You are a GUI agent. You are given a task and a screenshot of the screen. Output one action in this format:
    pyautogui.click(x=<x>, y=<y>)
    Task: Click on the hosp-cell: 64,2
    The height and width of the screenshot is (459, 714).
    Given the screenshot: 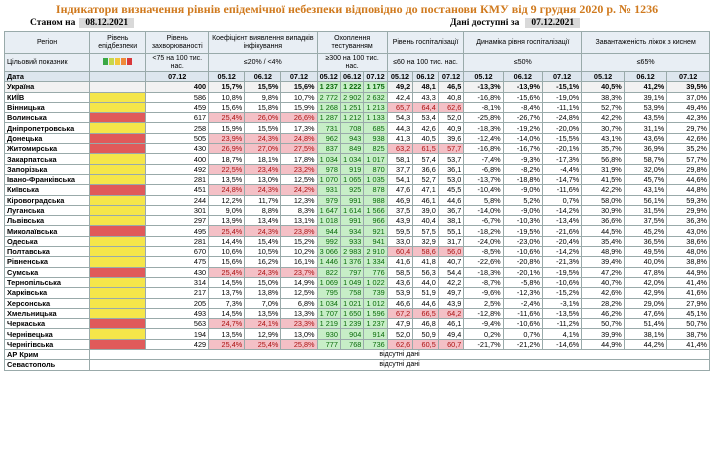 What is the action you would take?
    pyautogui.click(x=451, y=313)
    